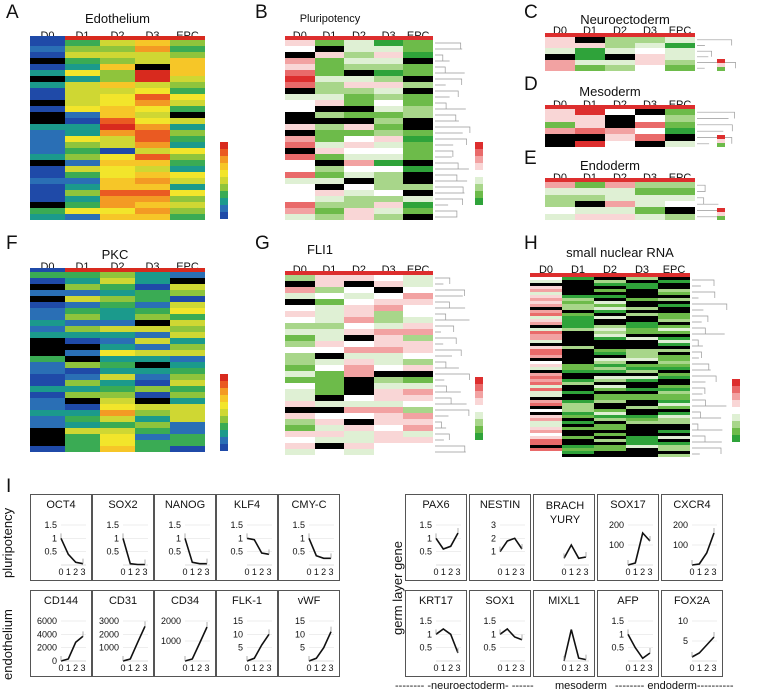  What do you see at coordinates (500, 601) in the screenshot?
I see `chart-title: SOX1` at bounding box center [500, 601].